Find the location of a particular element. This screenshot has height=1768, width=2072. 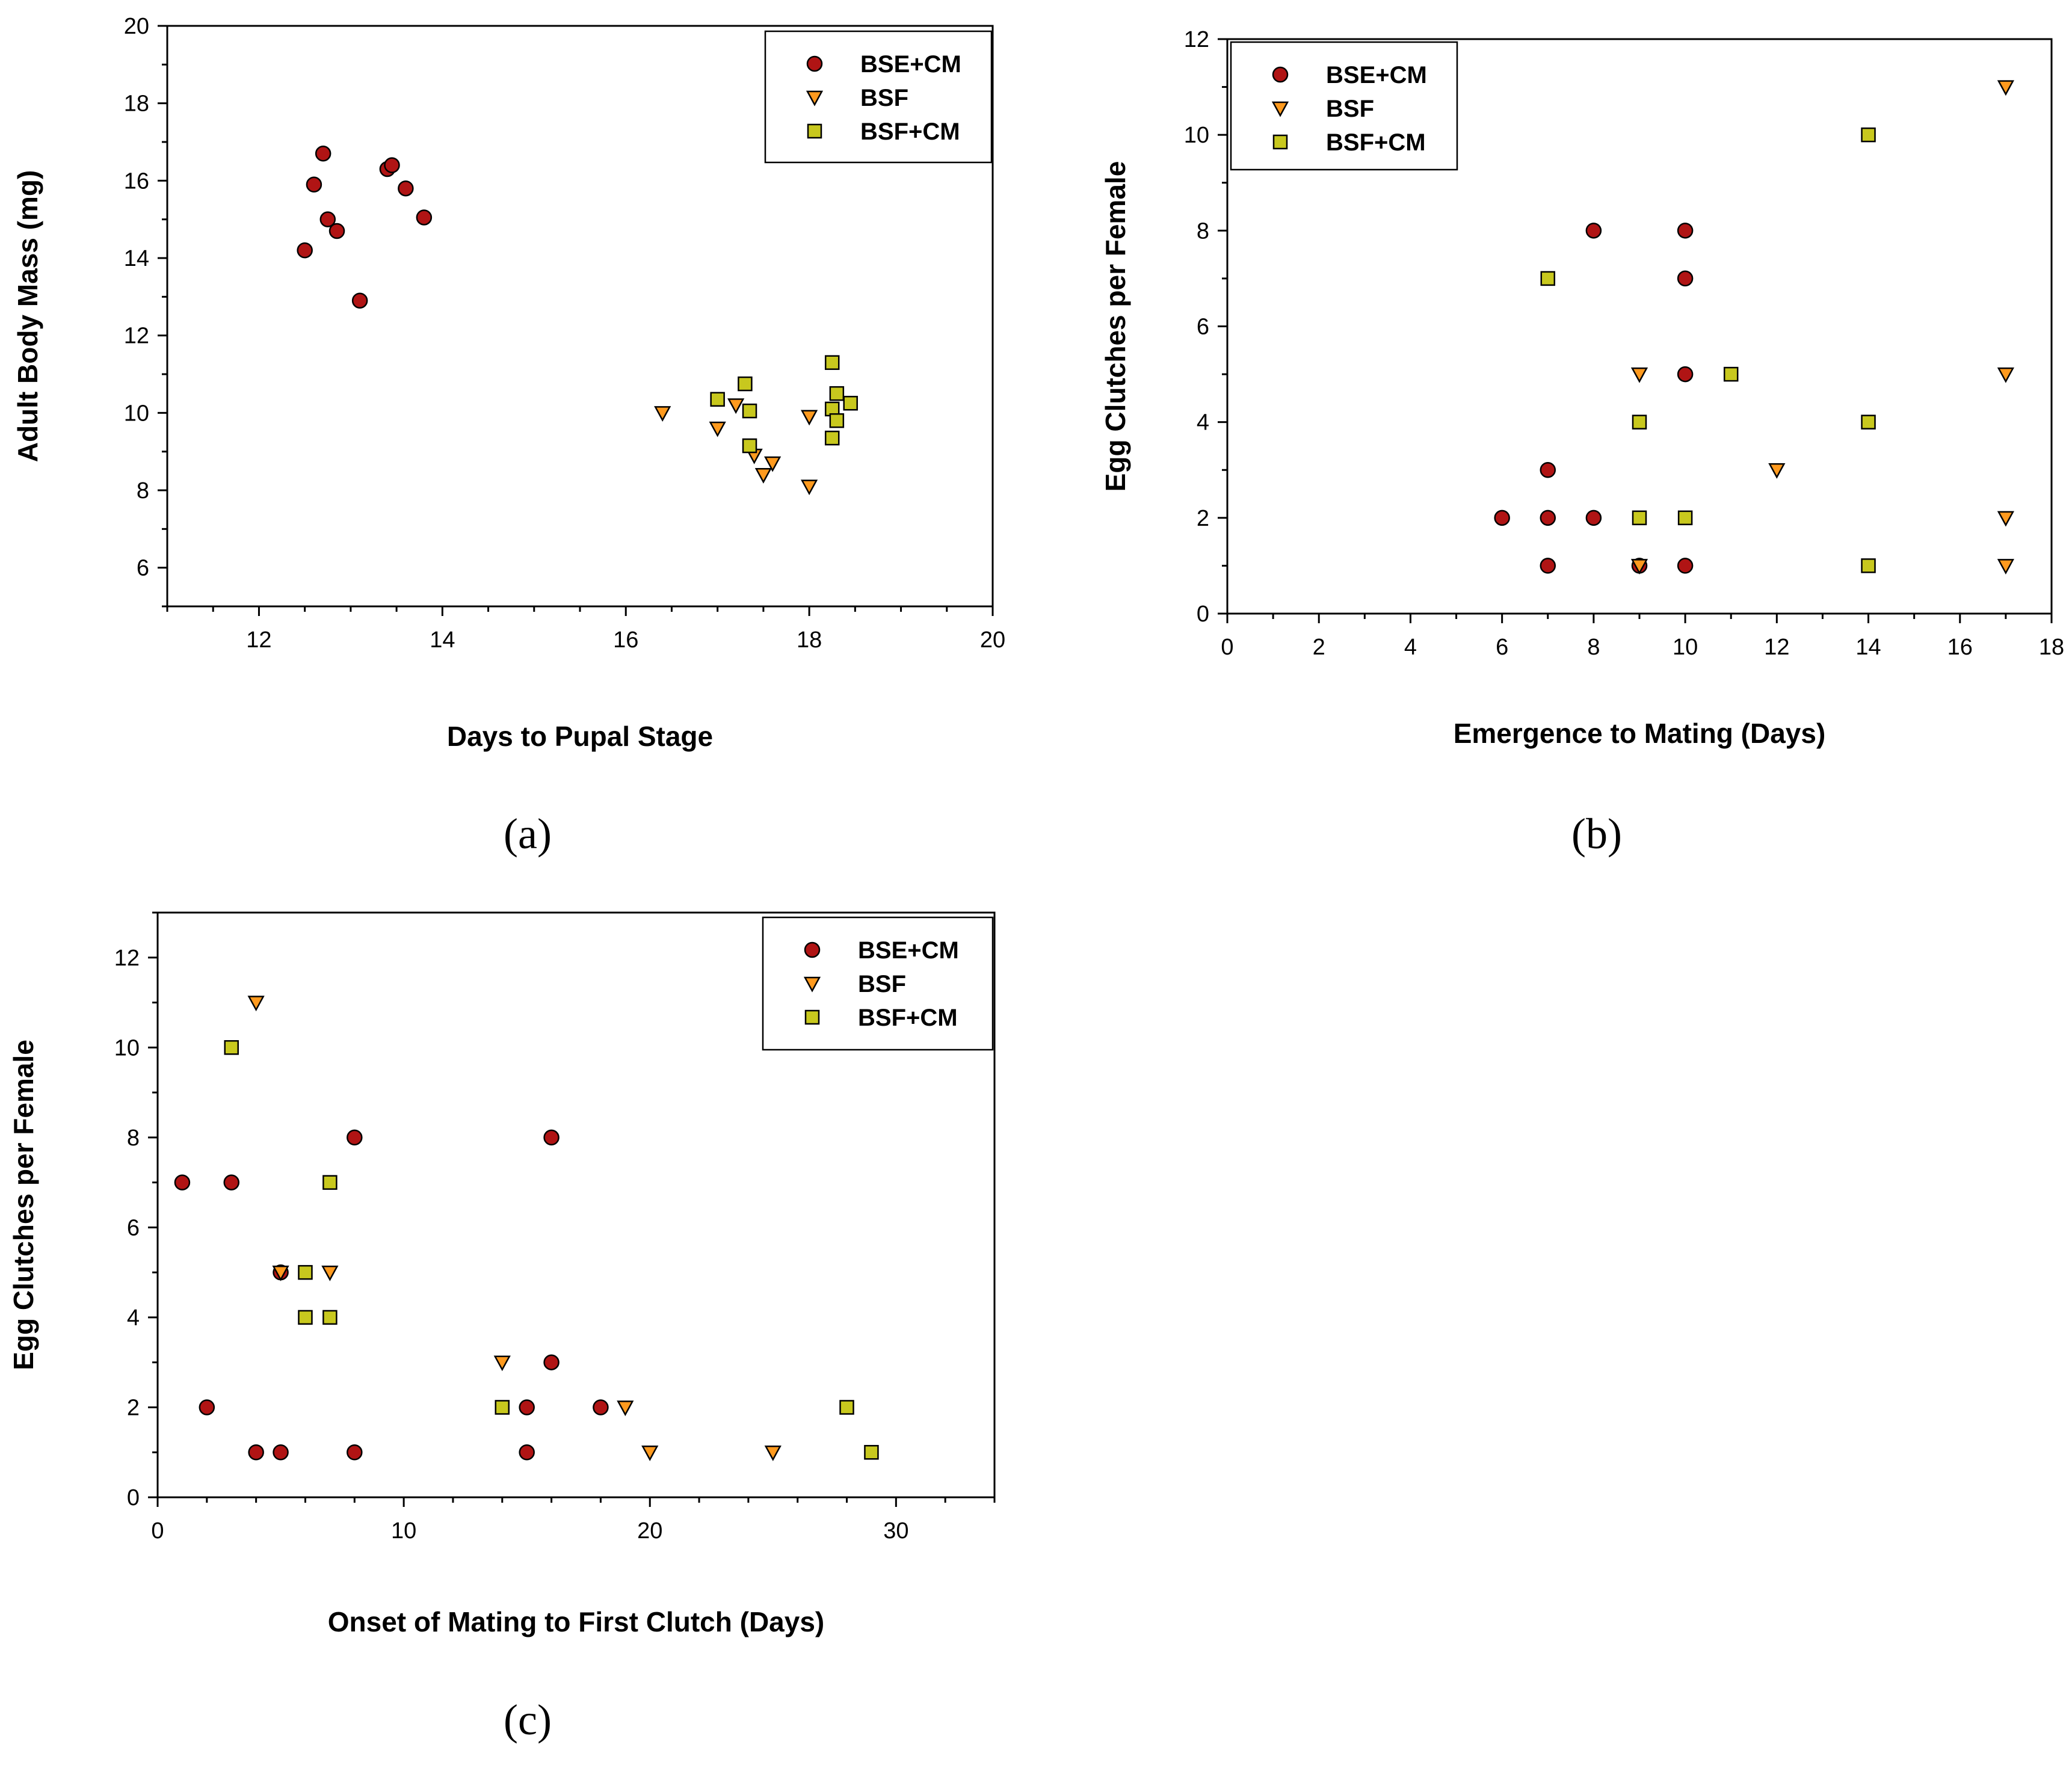

x-axis-title: Onset of Mating to First Clutch (Days) is located at coordinates (576, 1622).